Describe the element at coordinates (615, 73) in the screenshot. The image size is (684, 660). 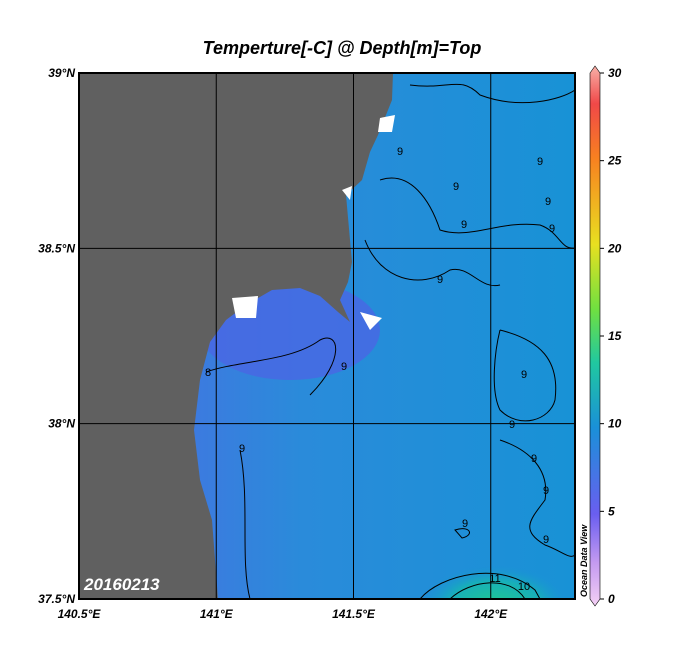
I see `colorbar-tick-label: 30` at that location.